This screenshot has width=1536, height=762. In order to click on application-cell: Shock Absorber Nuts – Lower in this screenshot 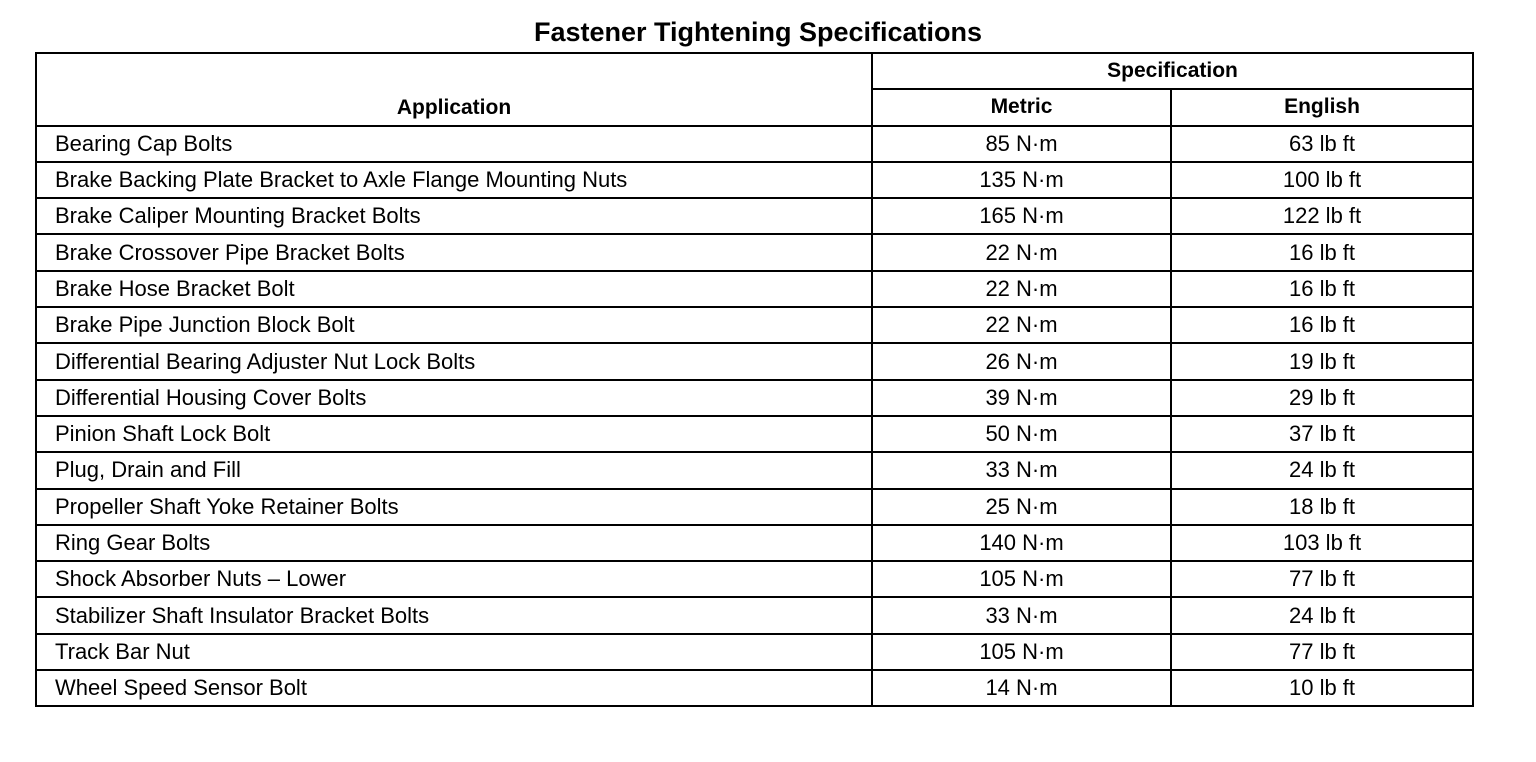, I will do `click(454, 579)`.